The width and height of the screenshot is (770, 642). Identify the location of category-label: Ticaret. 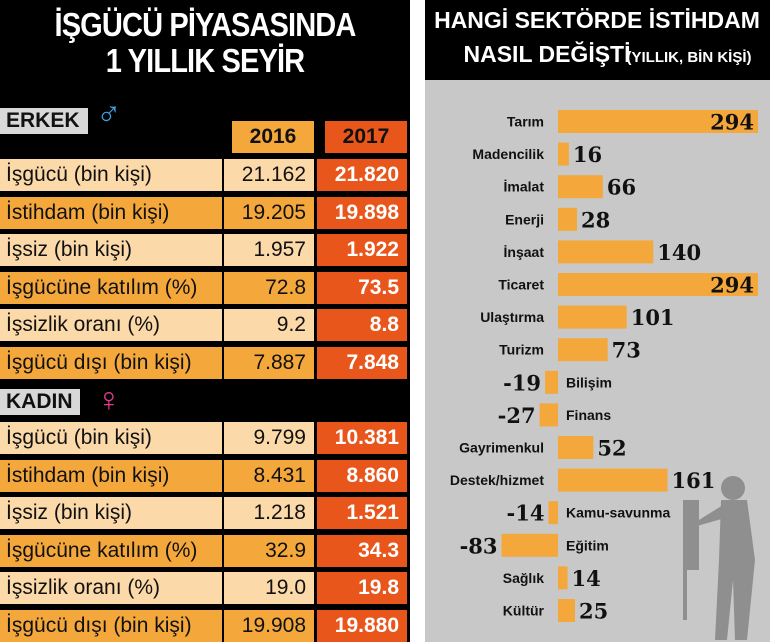
(521, 285).